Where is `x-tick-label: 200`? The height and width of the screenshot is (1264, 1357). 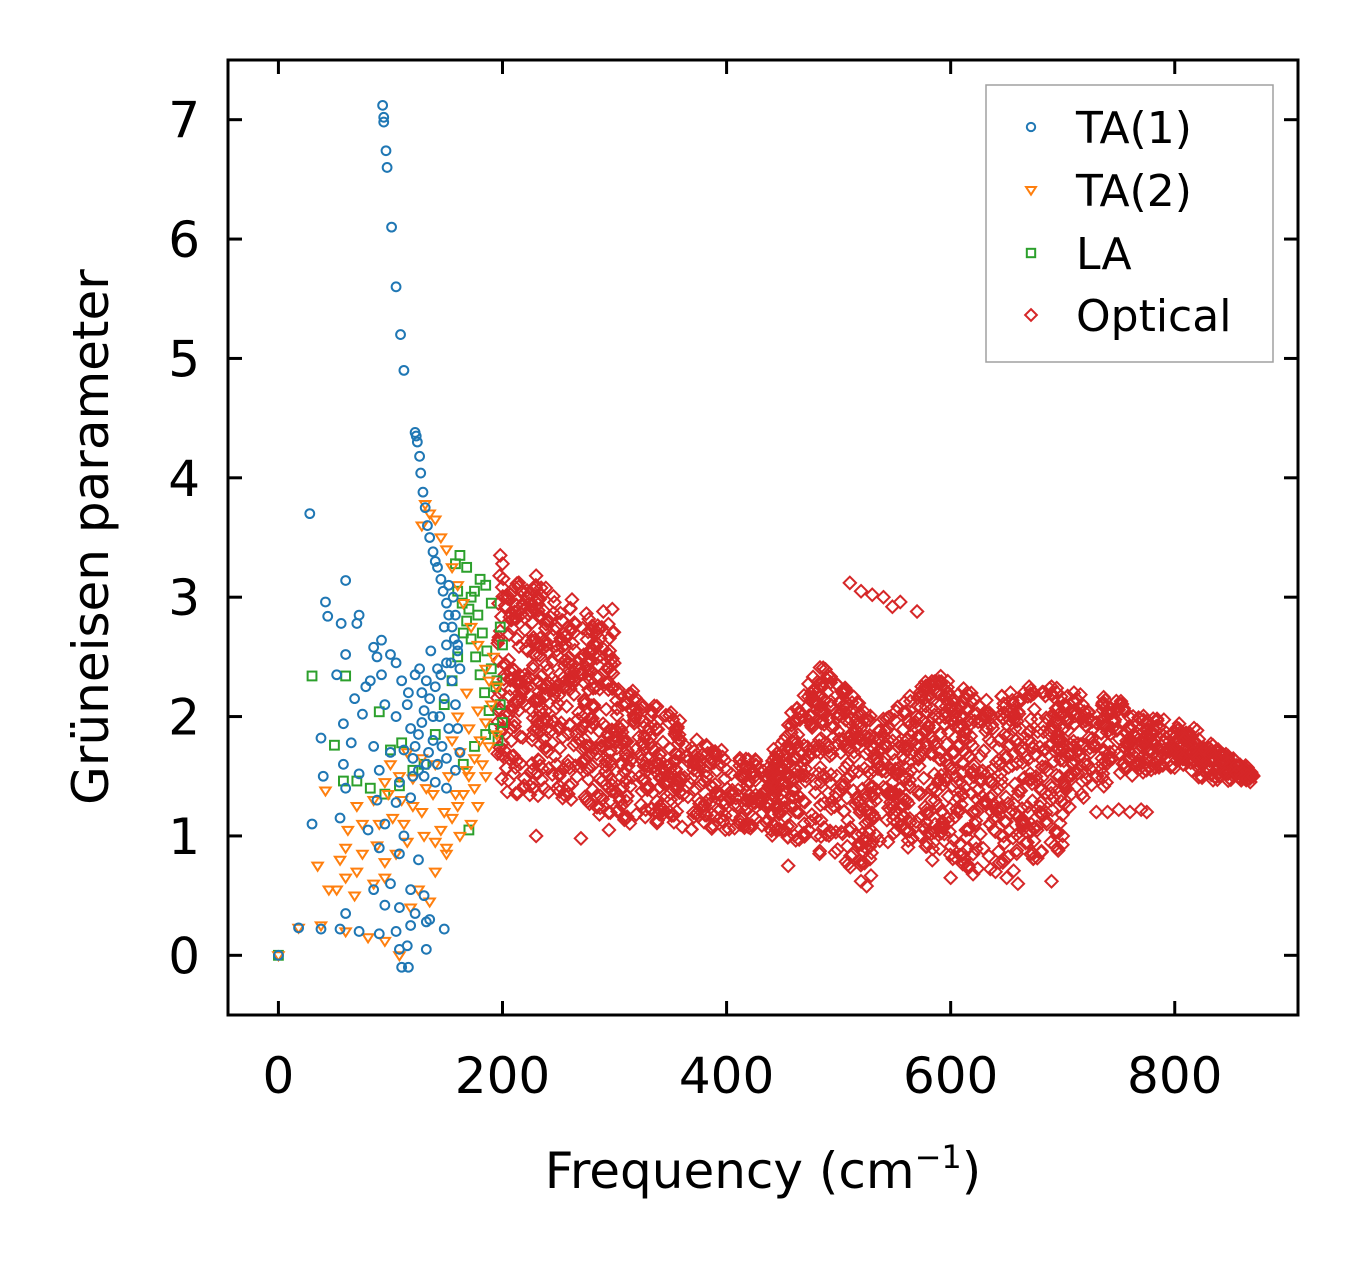 x-tick-label: 200 is located at coordinates (502, 1076).